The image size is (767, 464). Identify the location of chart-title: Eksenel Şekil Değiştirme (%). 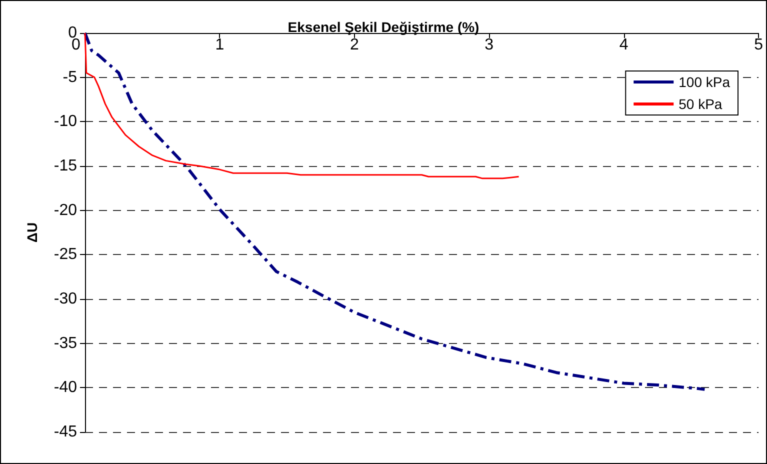
(384, 27).